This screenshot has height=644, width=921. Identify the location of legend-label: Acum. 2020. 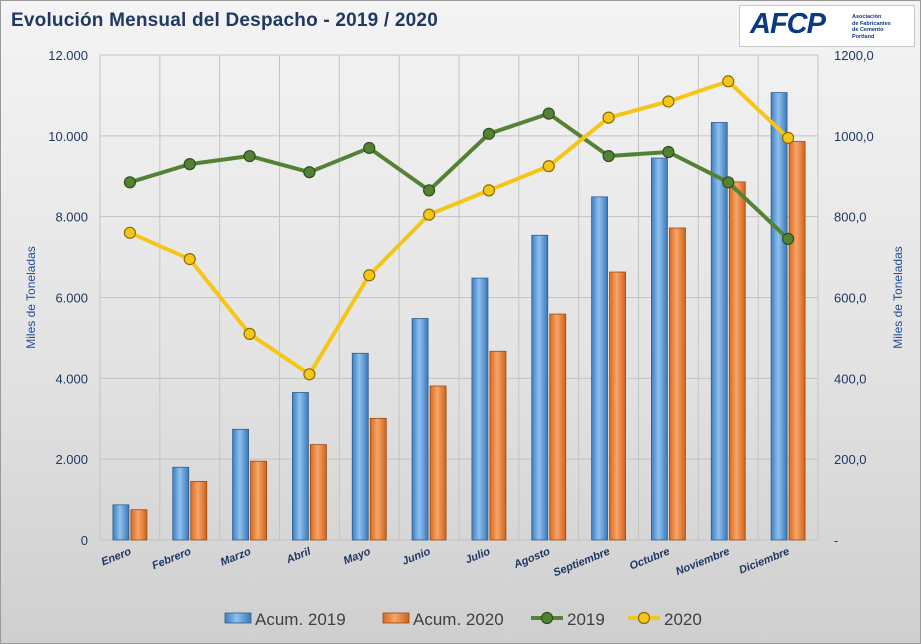
(458, 619).